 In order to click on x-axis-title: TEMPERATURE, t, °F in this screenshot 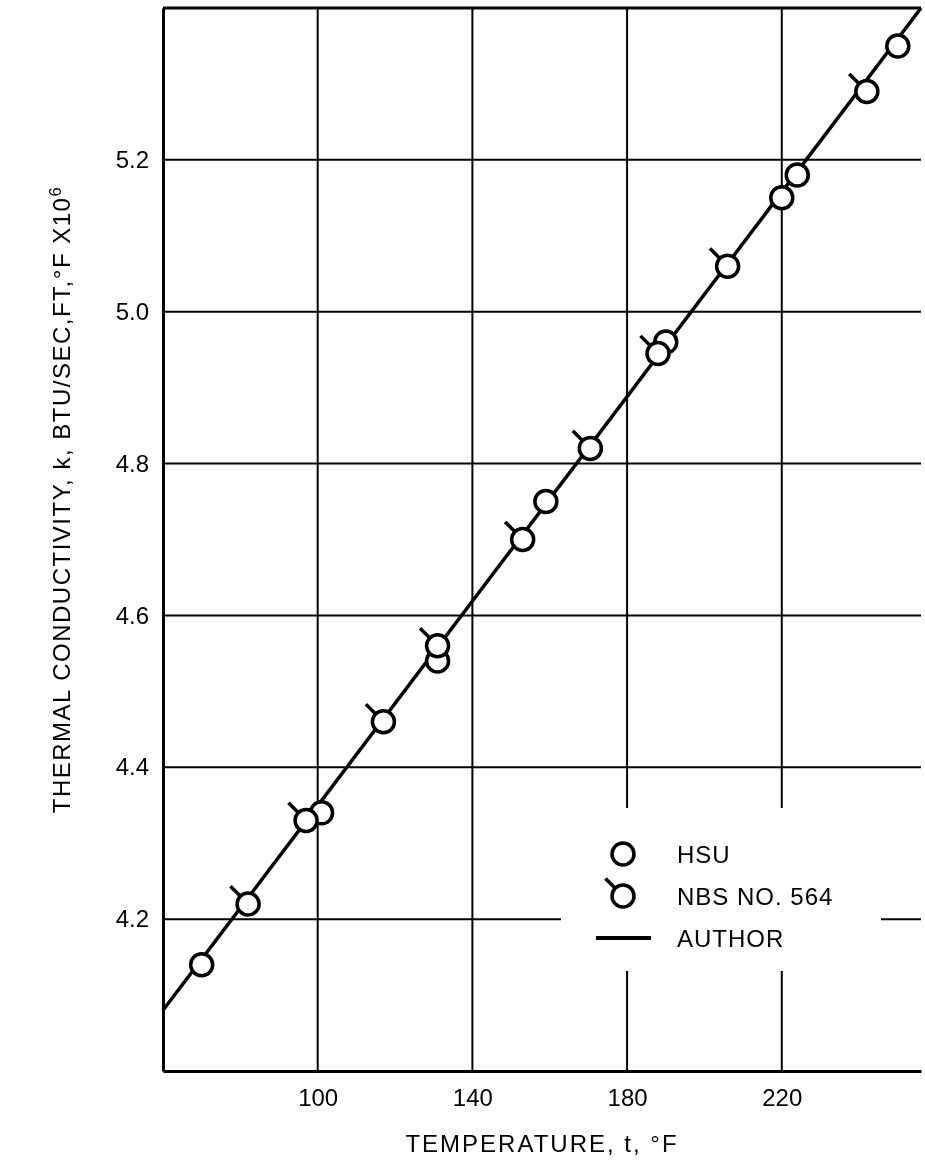, I will do `click(542, 1143)`.